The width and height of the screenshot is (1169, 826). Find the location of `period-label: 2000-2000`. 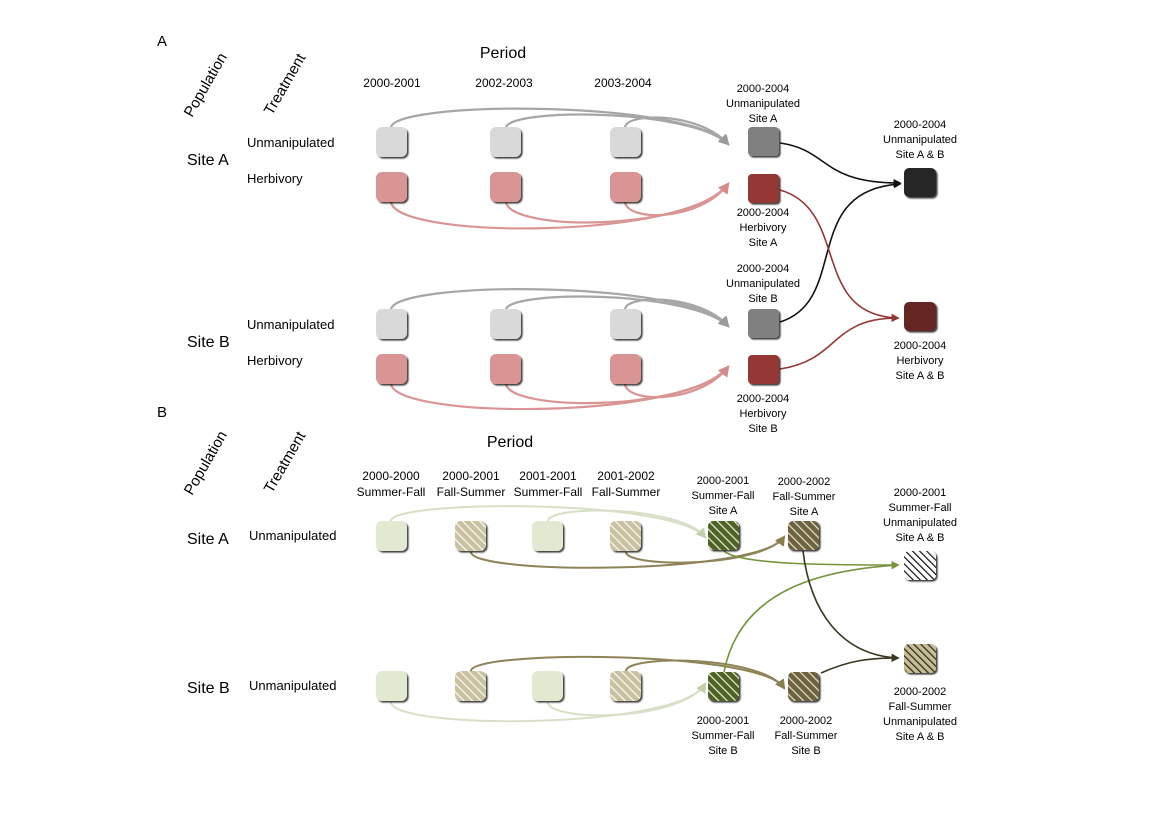

period-label: 2000-2000 is located at coordinates (391, 476).